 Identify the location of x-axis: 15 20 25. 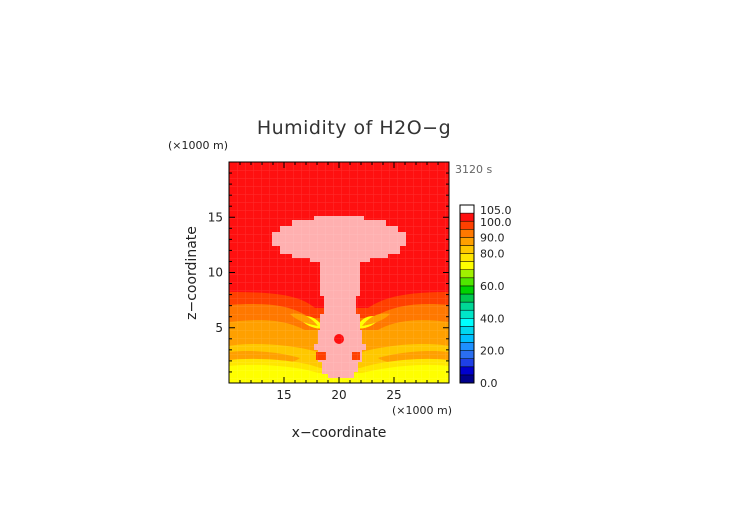
(339, 282).